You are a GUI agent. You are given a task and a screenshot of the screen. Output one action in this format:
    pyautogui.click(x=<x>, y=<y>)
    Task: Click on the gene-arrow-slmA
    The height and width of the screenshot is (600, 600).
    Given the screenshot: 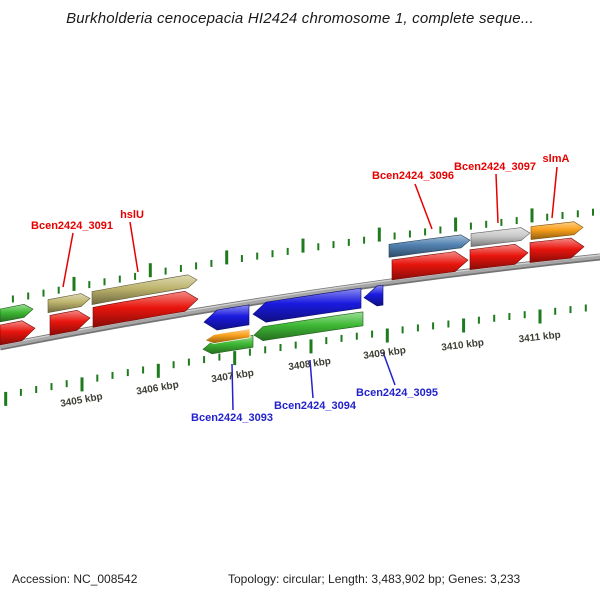 What is the action you would take?
    pyautogui.click(x=557, y=242)
    